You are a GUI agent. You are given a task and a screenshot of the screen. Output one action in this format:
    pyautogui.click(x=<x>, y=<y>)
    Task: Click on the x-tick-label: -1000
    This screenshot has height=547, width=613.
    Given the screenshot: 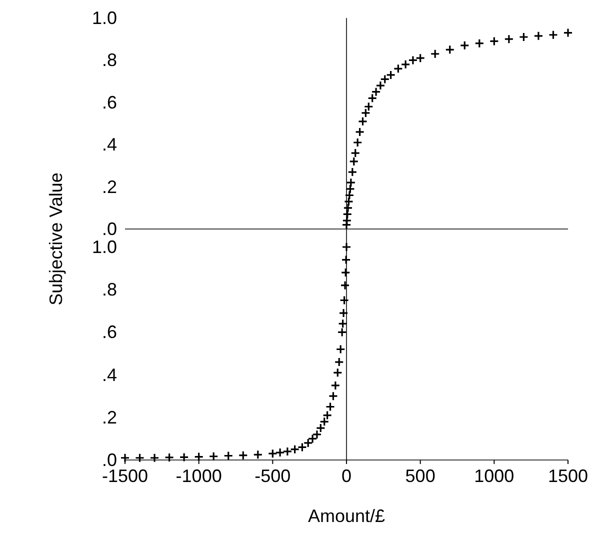 What is the action you would take?
    pyautogui.click(x=199, y=476)
    